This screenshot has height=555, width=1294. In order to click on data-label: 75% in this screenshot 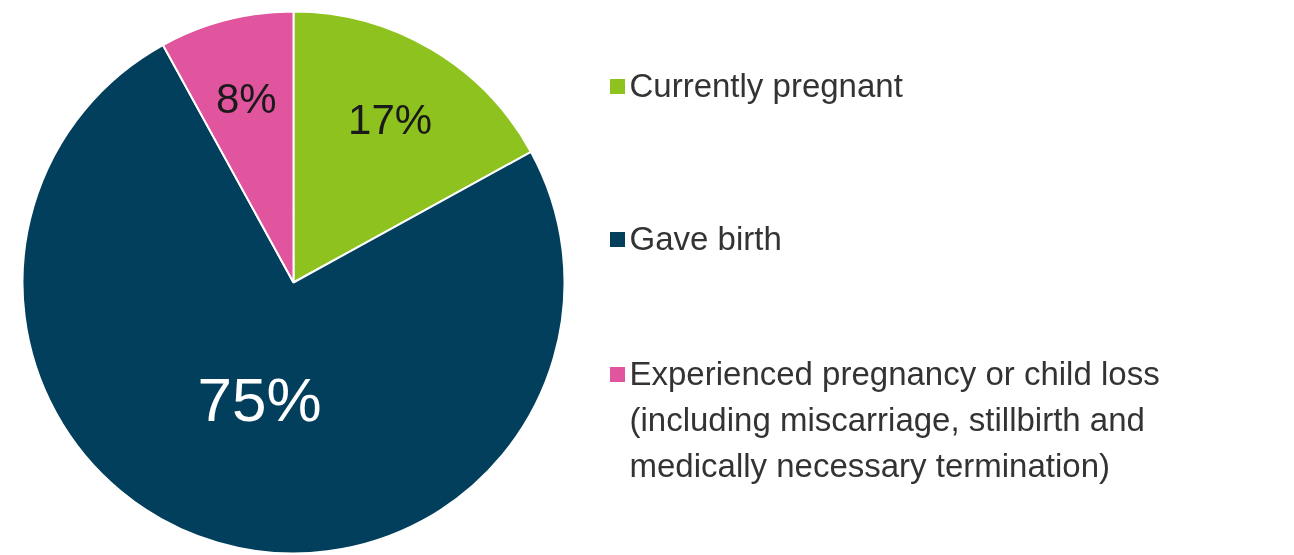, I will do `click(259, 400)`.